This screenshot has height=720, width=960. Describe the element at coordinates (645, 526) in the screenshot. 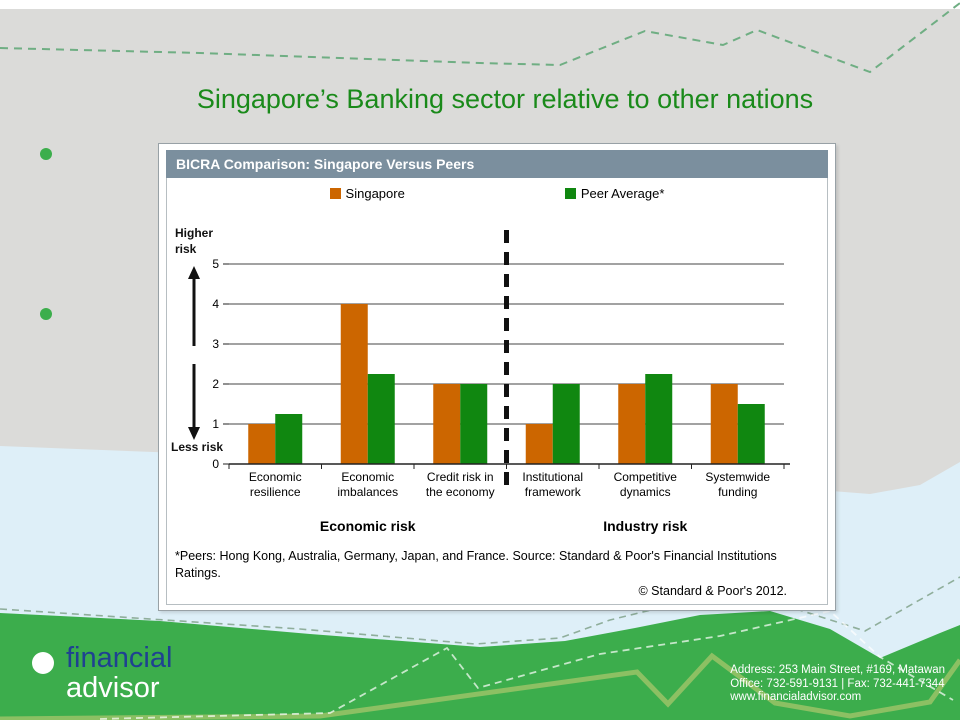

I see `group-label: Industry risk` at that location.